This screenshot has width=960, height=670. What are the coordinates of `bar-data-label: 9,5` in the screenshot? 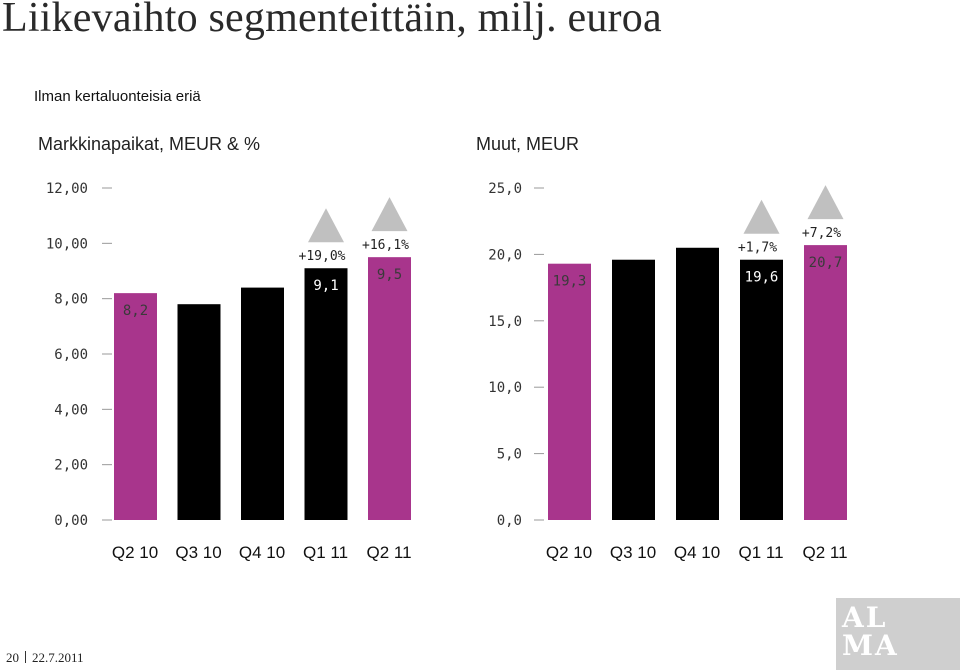 It's located at (389, 275).